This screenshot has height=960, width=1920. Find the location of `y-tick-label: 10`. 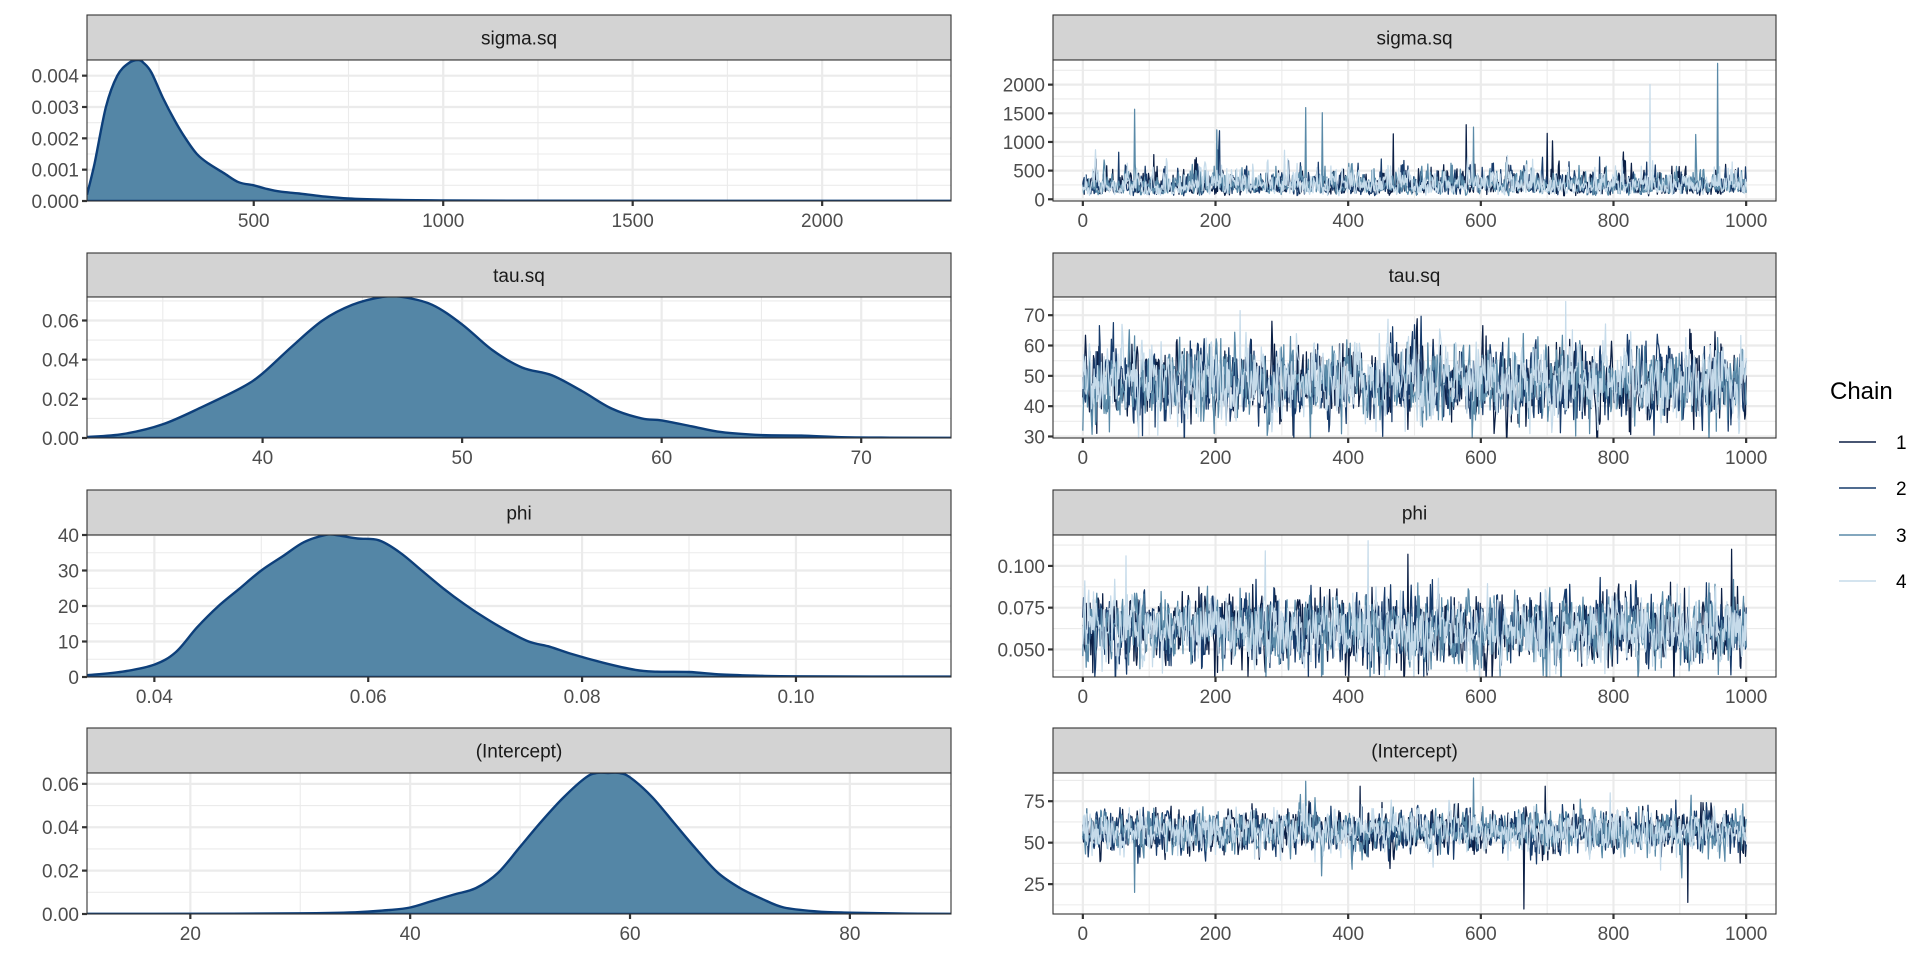

y-tick-label: 10 is located at coordinates (68, 643).